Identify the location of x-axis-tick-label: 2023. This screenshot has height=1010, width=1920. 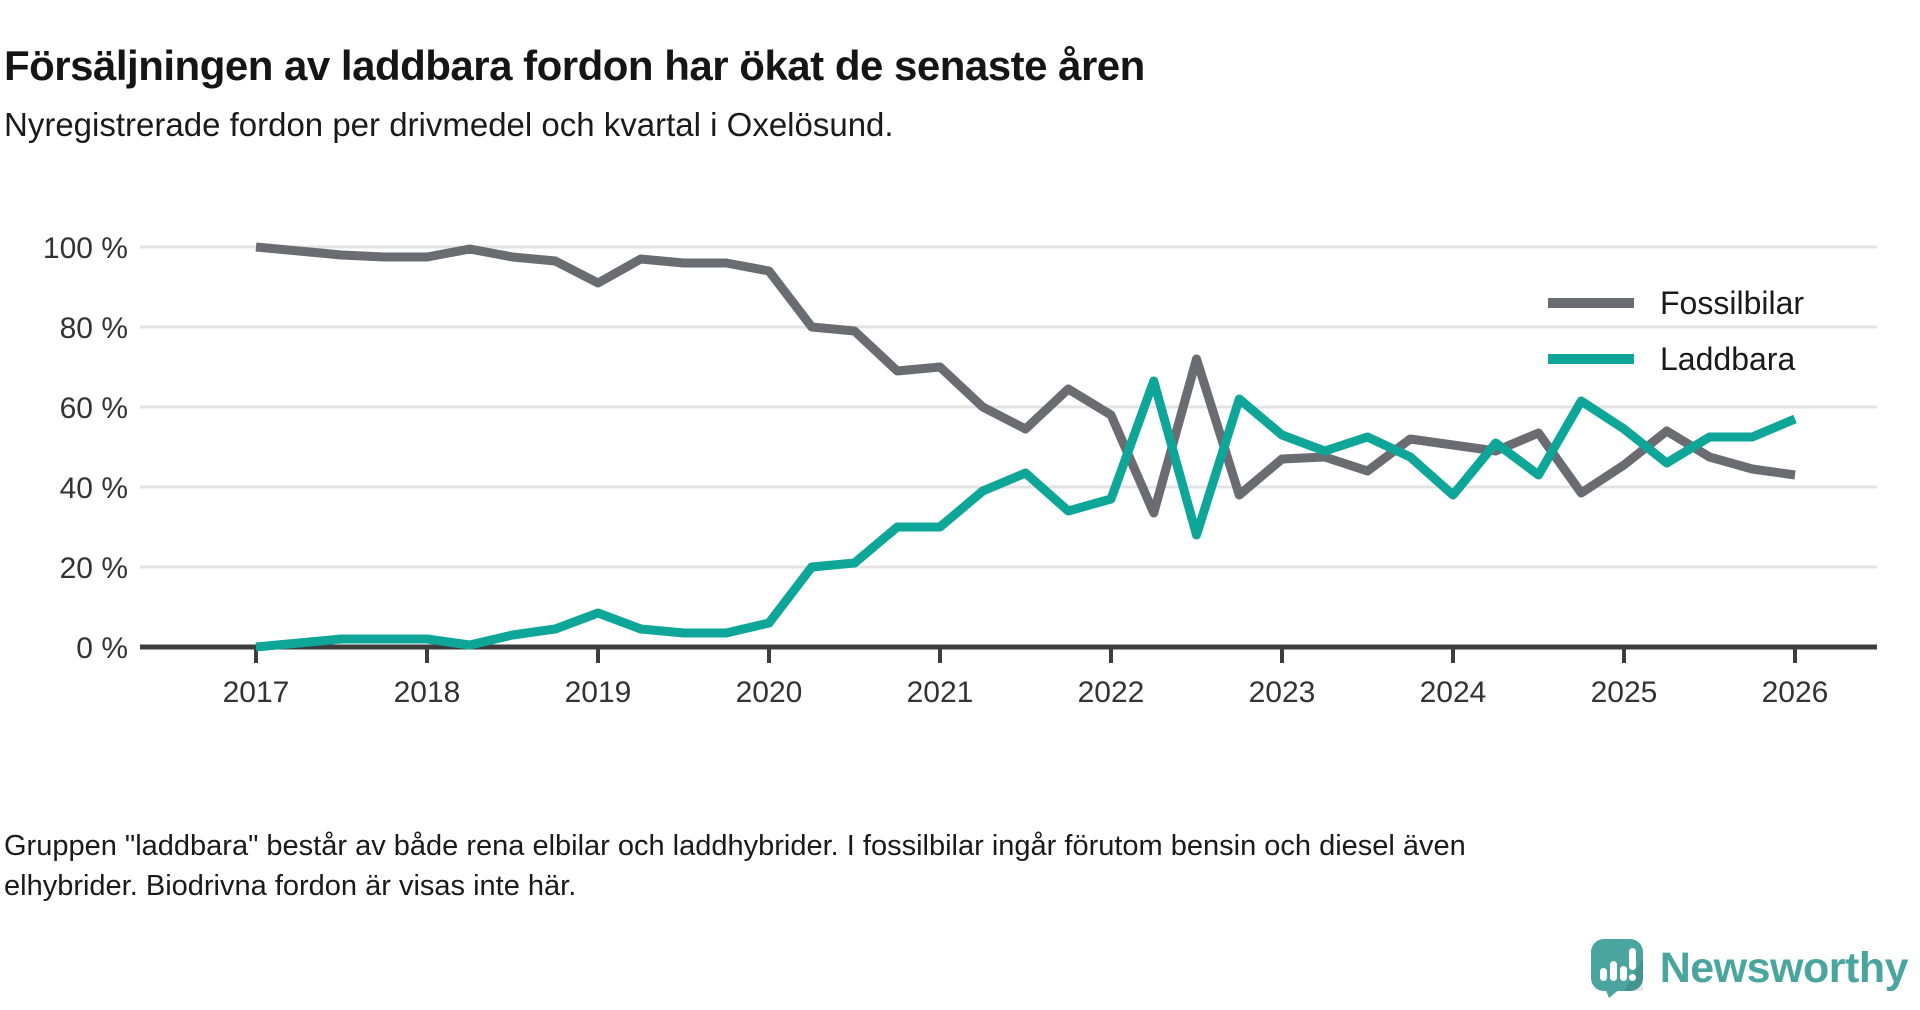
(1282, 692).